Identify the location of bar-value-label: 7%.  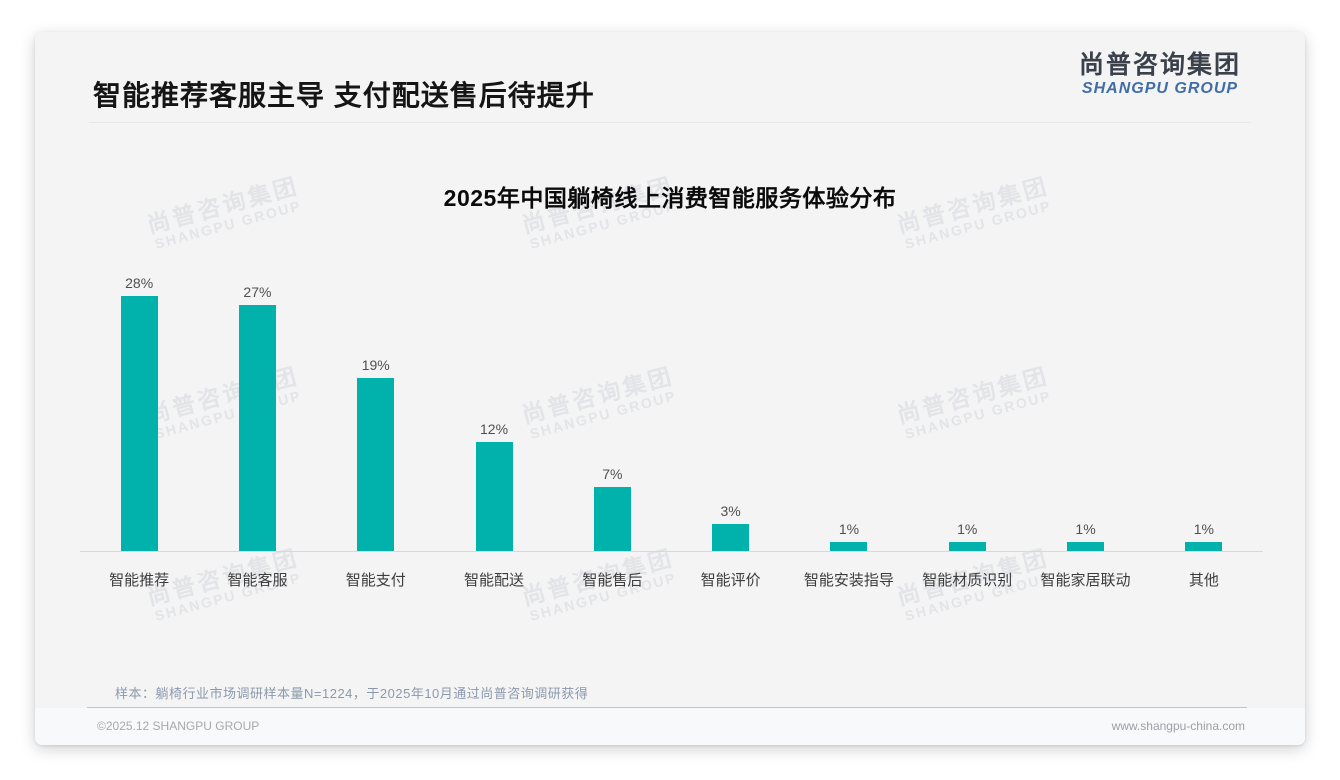
(612, 474).